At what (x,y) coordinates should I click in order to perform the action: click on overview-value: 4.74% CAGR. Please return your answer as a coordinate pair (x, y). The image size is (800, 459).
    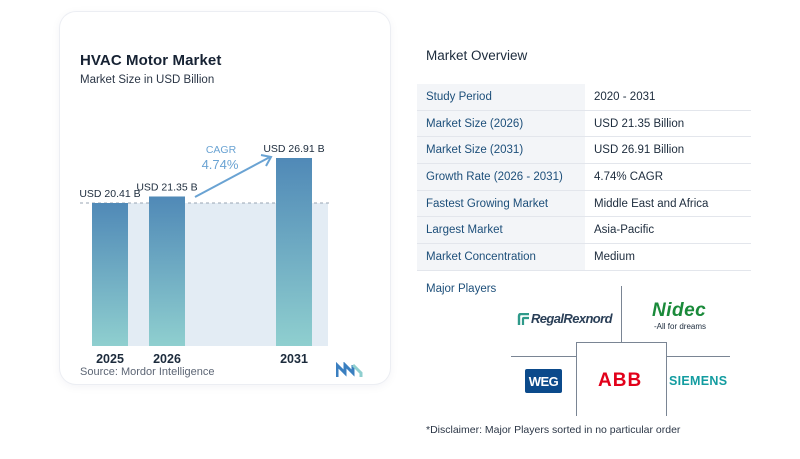
    Looking at the image, I should click on (629, 177).